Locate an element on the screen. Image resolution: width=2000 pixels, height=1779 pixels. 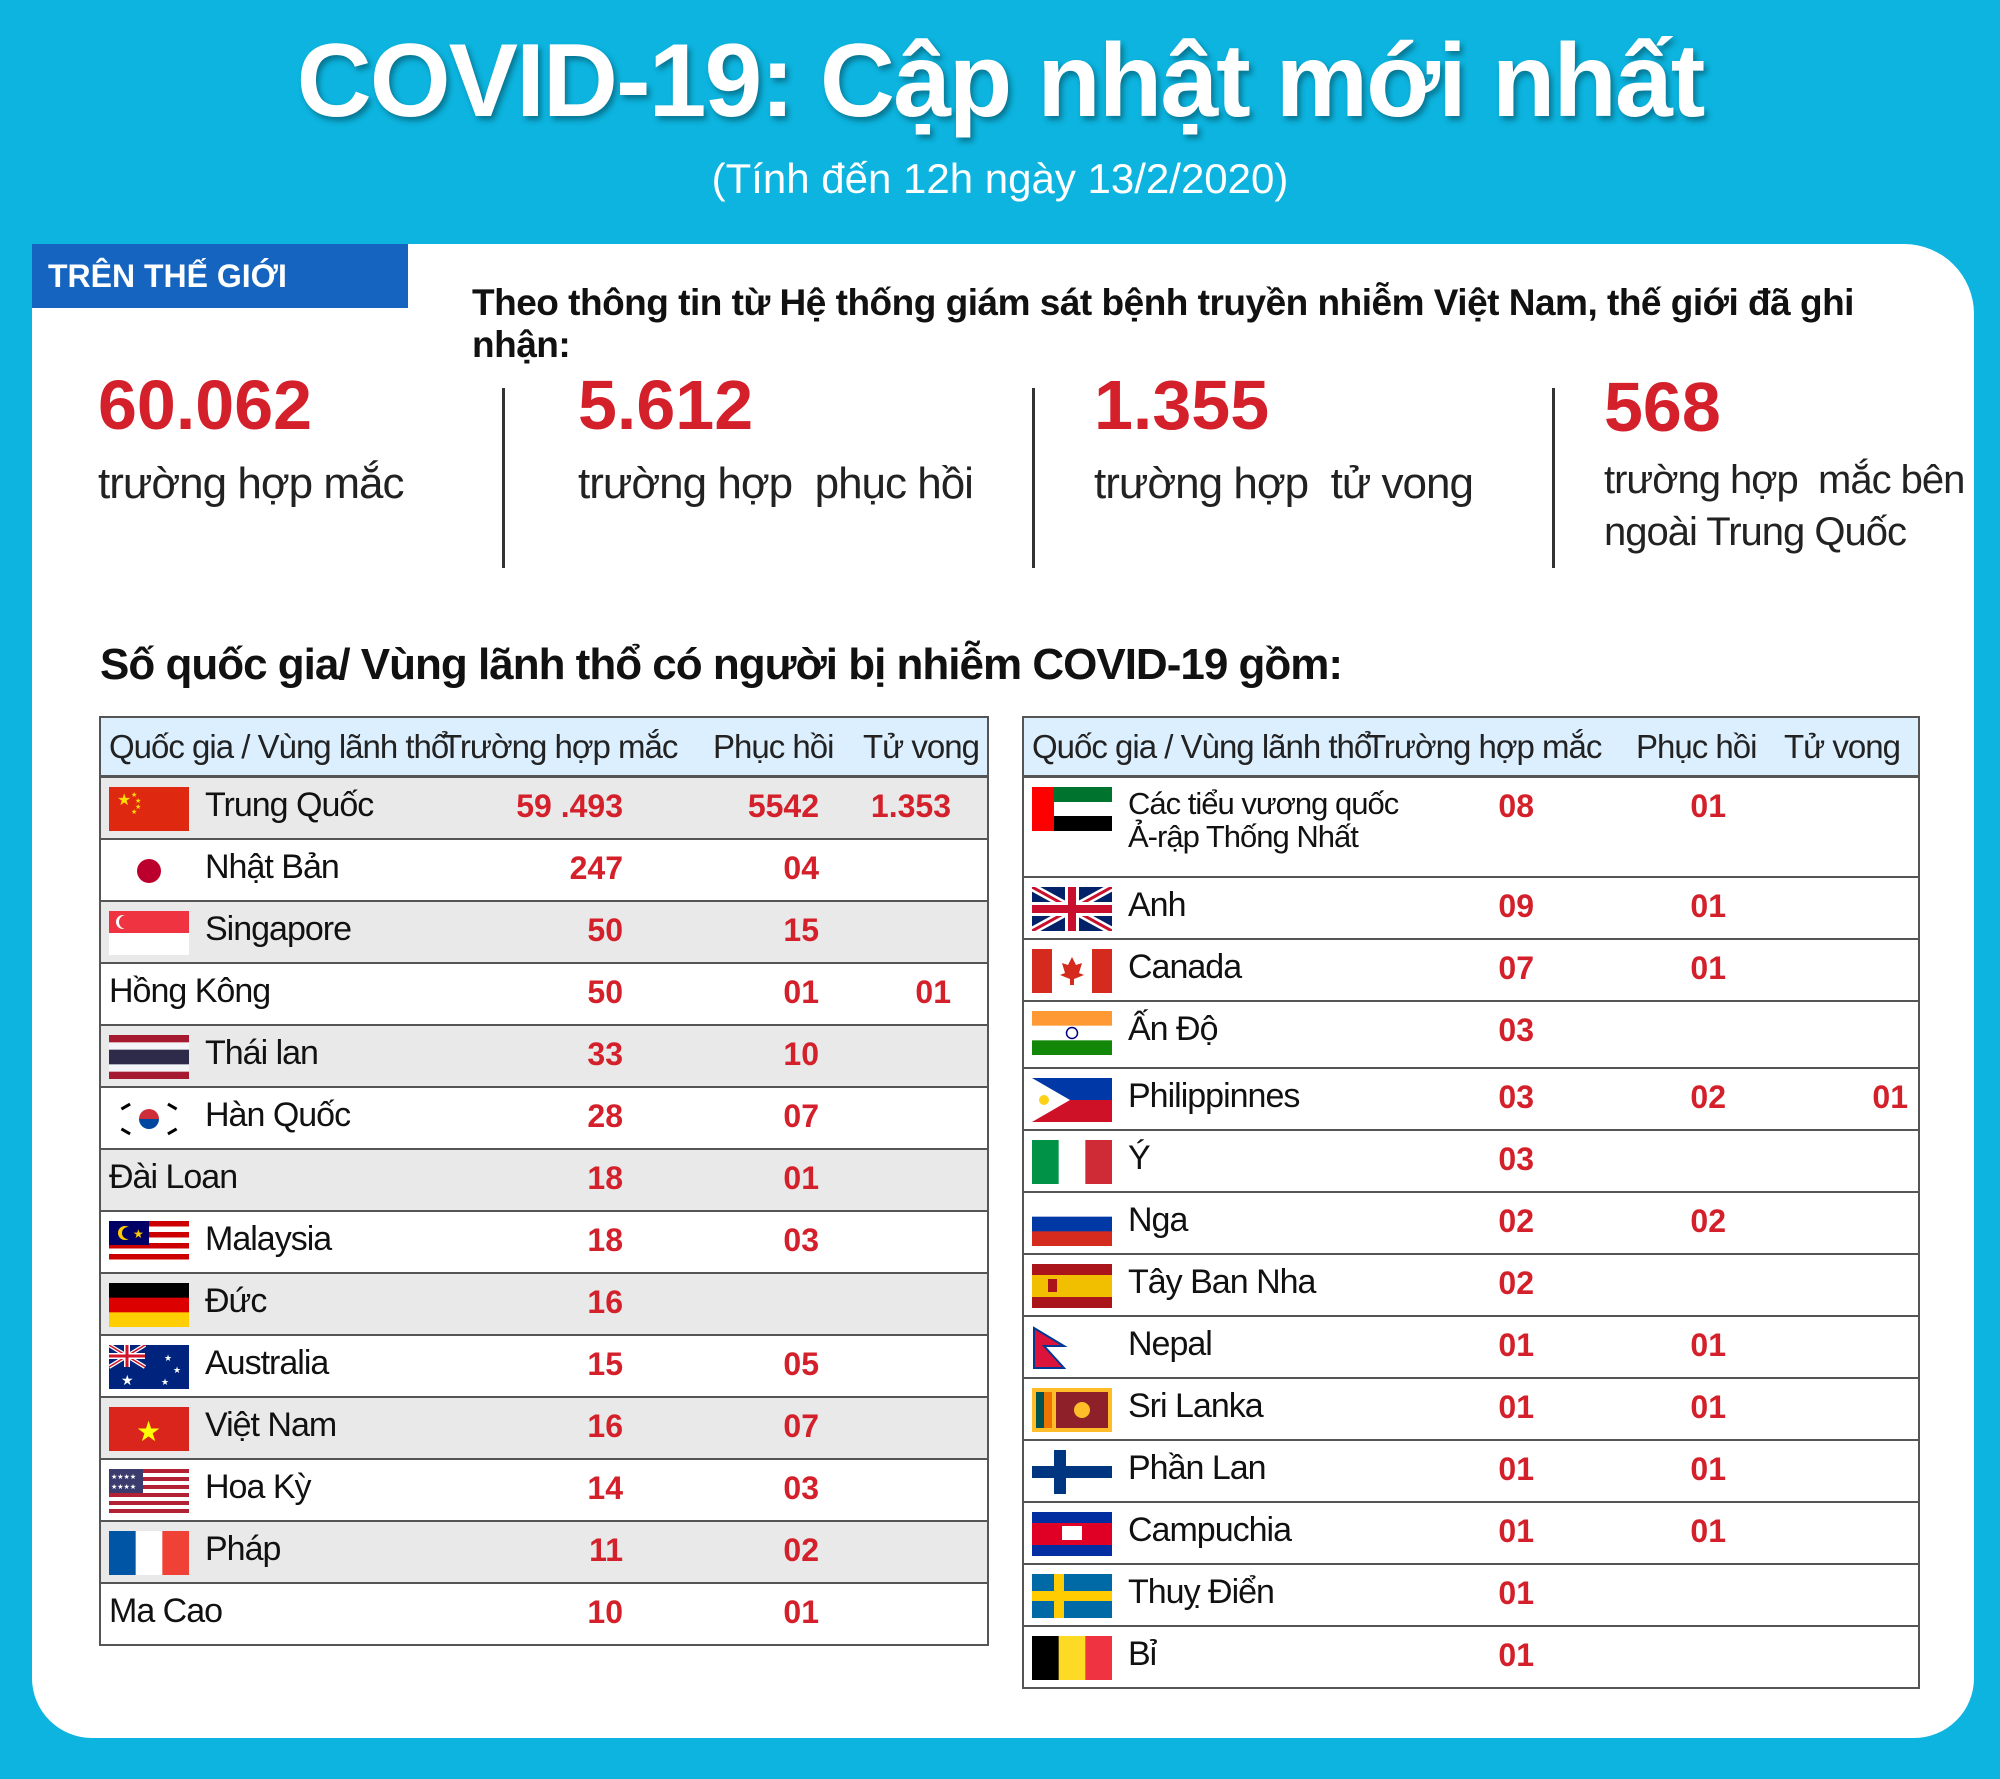
stat-value: 60.062 is located at coordinates (205, 405).